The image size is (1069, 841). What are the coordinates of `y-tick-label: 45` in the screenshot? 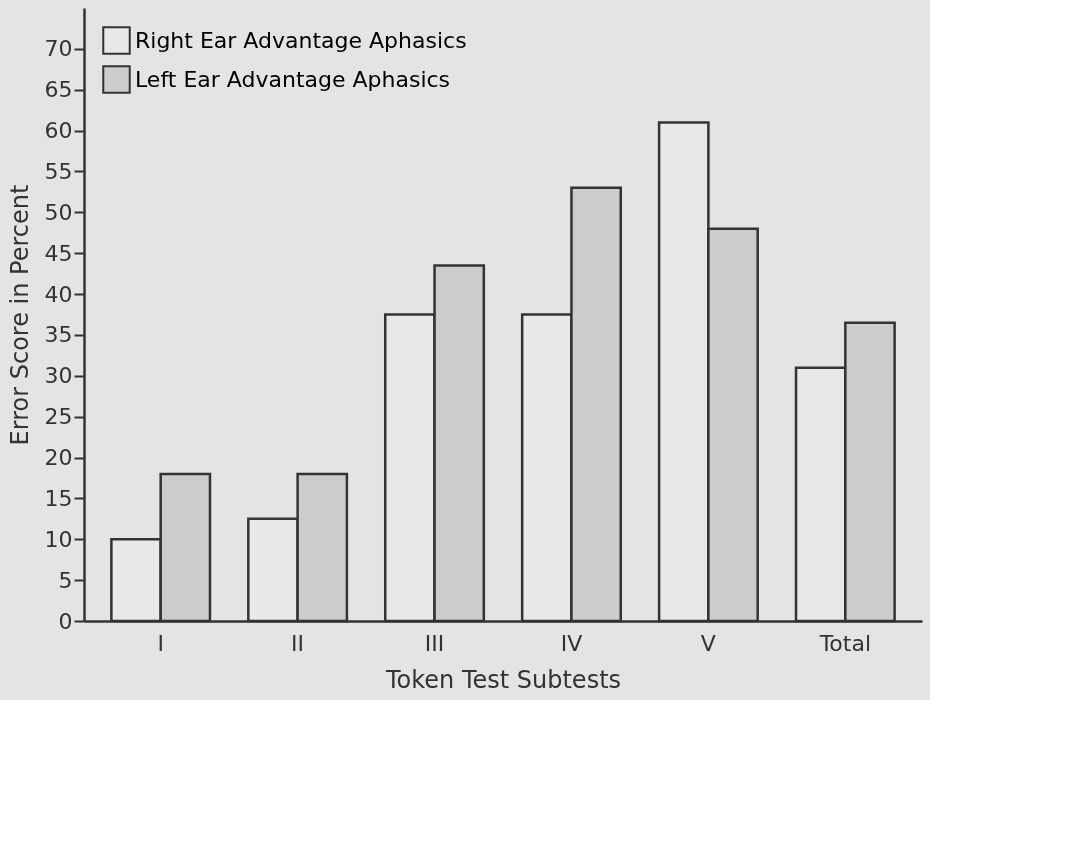 It's located at (58, 253).